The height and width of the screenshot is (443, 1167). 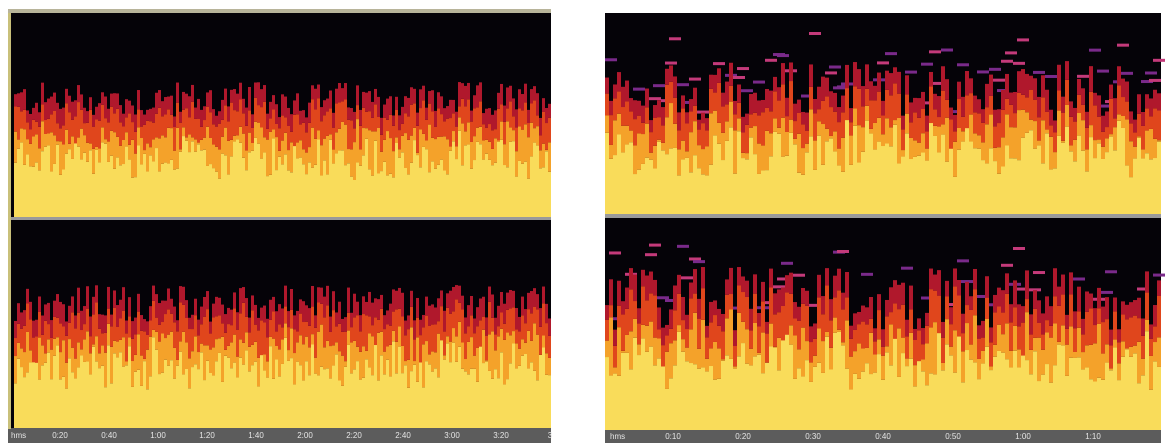 I want to click on timeline-label: 1:20, so click(x=207, y=435).